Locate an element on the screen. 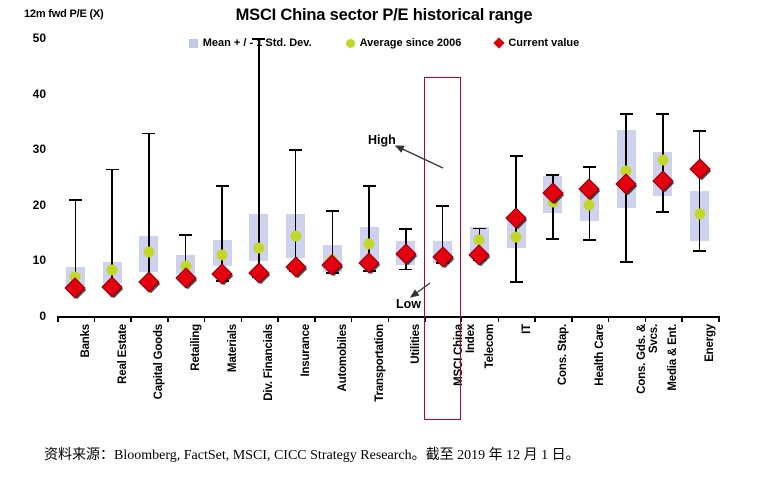 The height and width of the screenshot is (478, 768). x-axis-category-label: Retailing is located at coordinates (196, 347).